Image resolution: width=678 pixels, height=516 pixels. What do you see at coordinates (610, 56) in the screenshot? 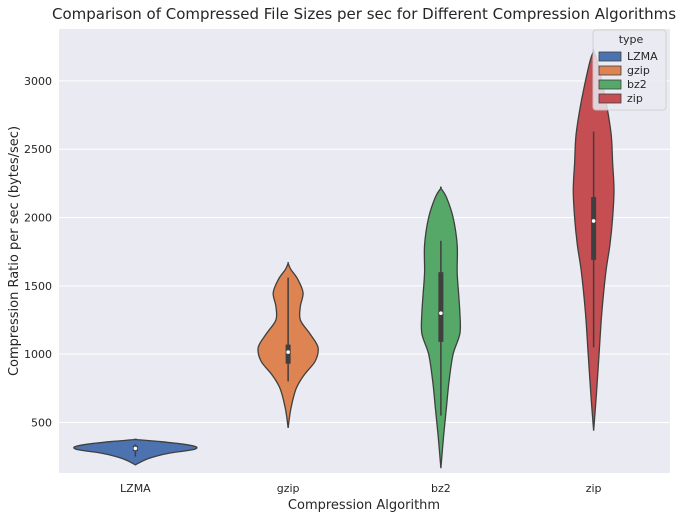
I see `legend-swatch-lzma` at bounding box center [610, 56].